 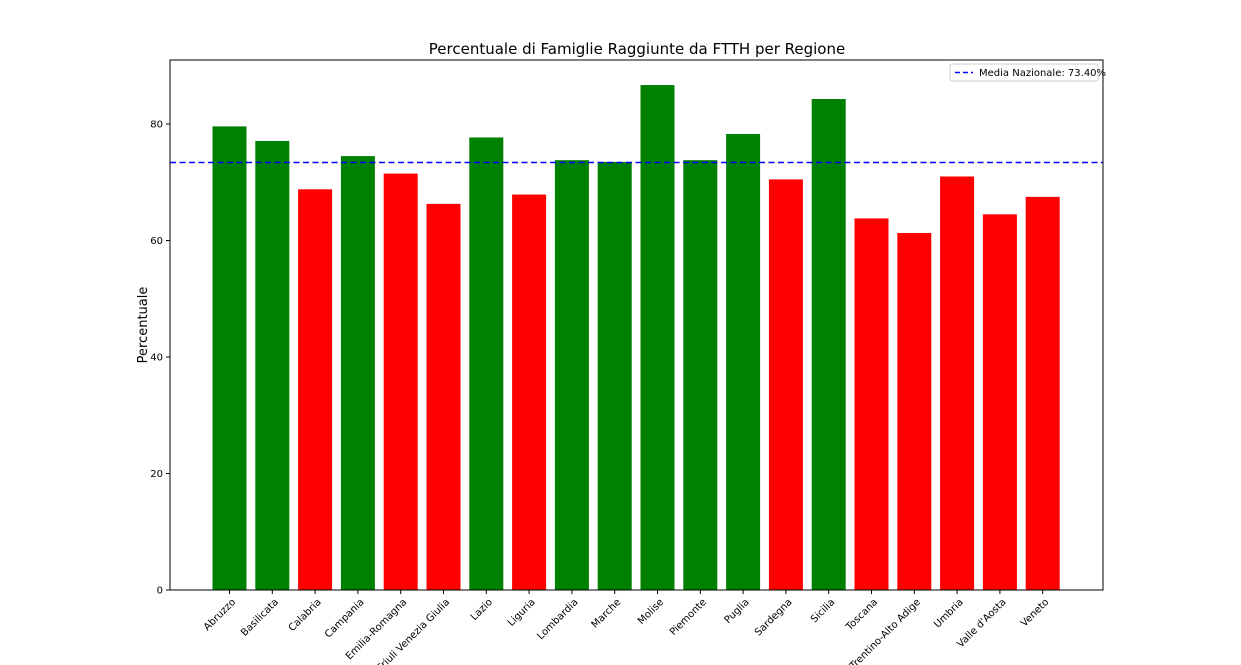 I want to click on y-tick-label: 0, so click(x=160, y=591).